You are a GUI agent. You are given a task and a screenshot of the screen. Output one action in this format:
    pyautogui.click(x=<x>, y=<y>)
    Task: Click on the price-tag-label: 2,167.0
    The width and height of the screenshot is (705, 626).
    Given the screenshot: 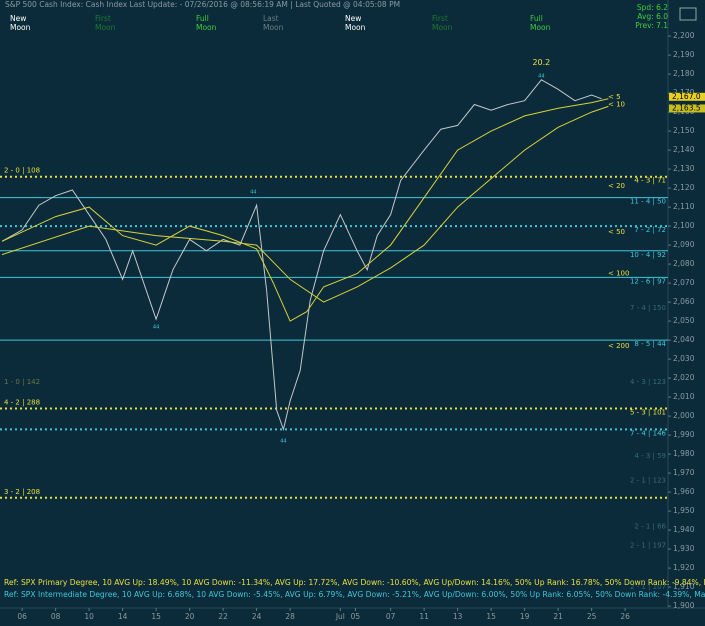 What is the action you would take?
    pyautogui.click(x=686, y=96)
    